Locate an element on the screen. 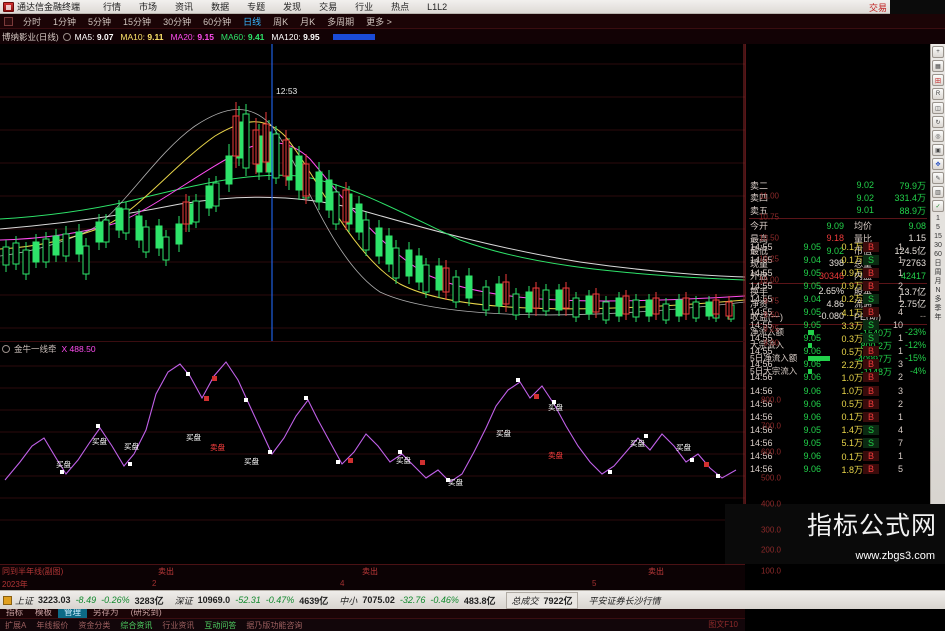  rail-period-60: 60 is located at coordinates (938, 254).